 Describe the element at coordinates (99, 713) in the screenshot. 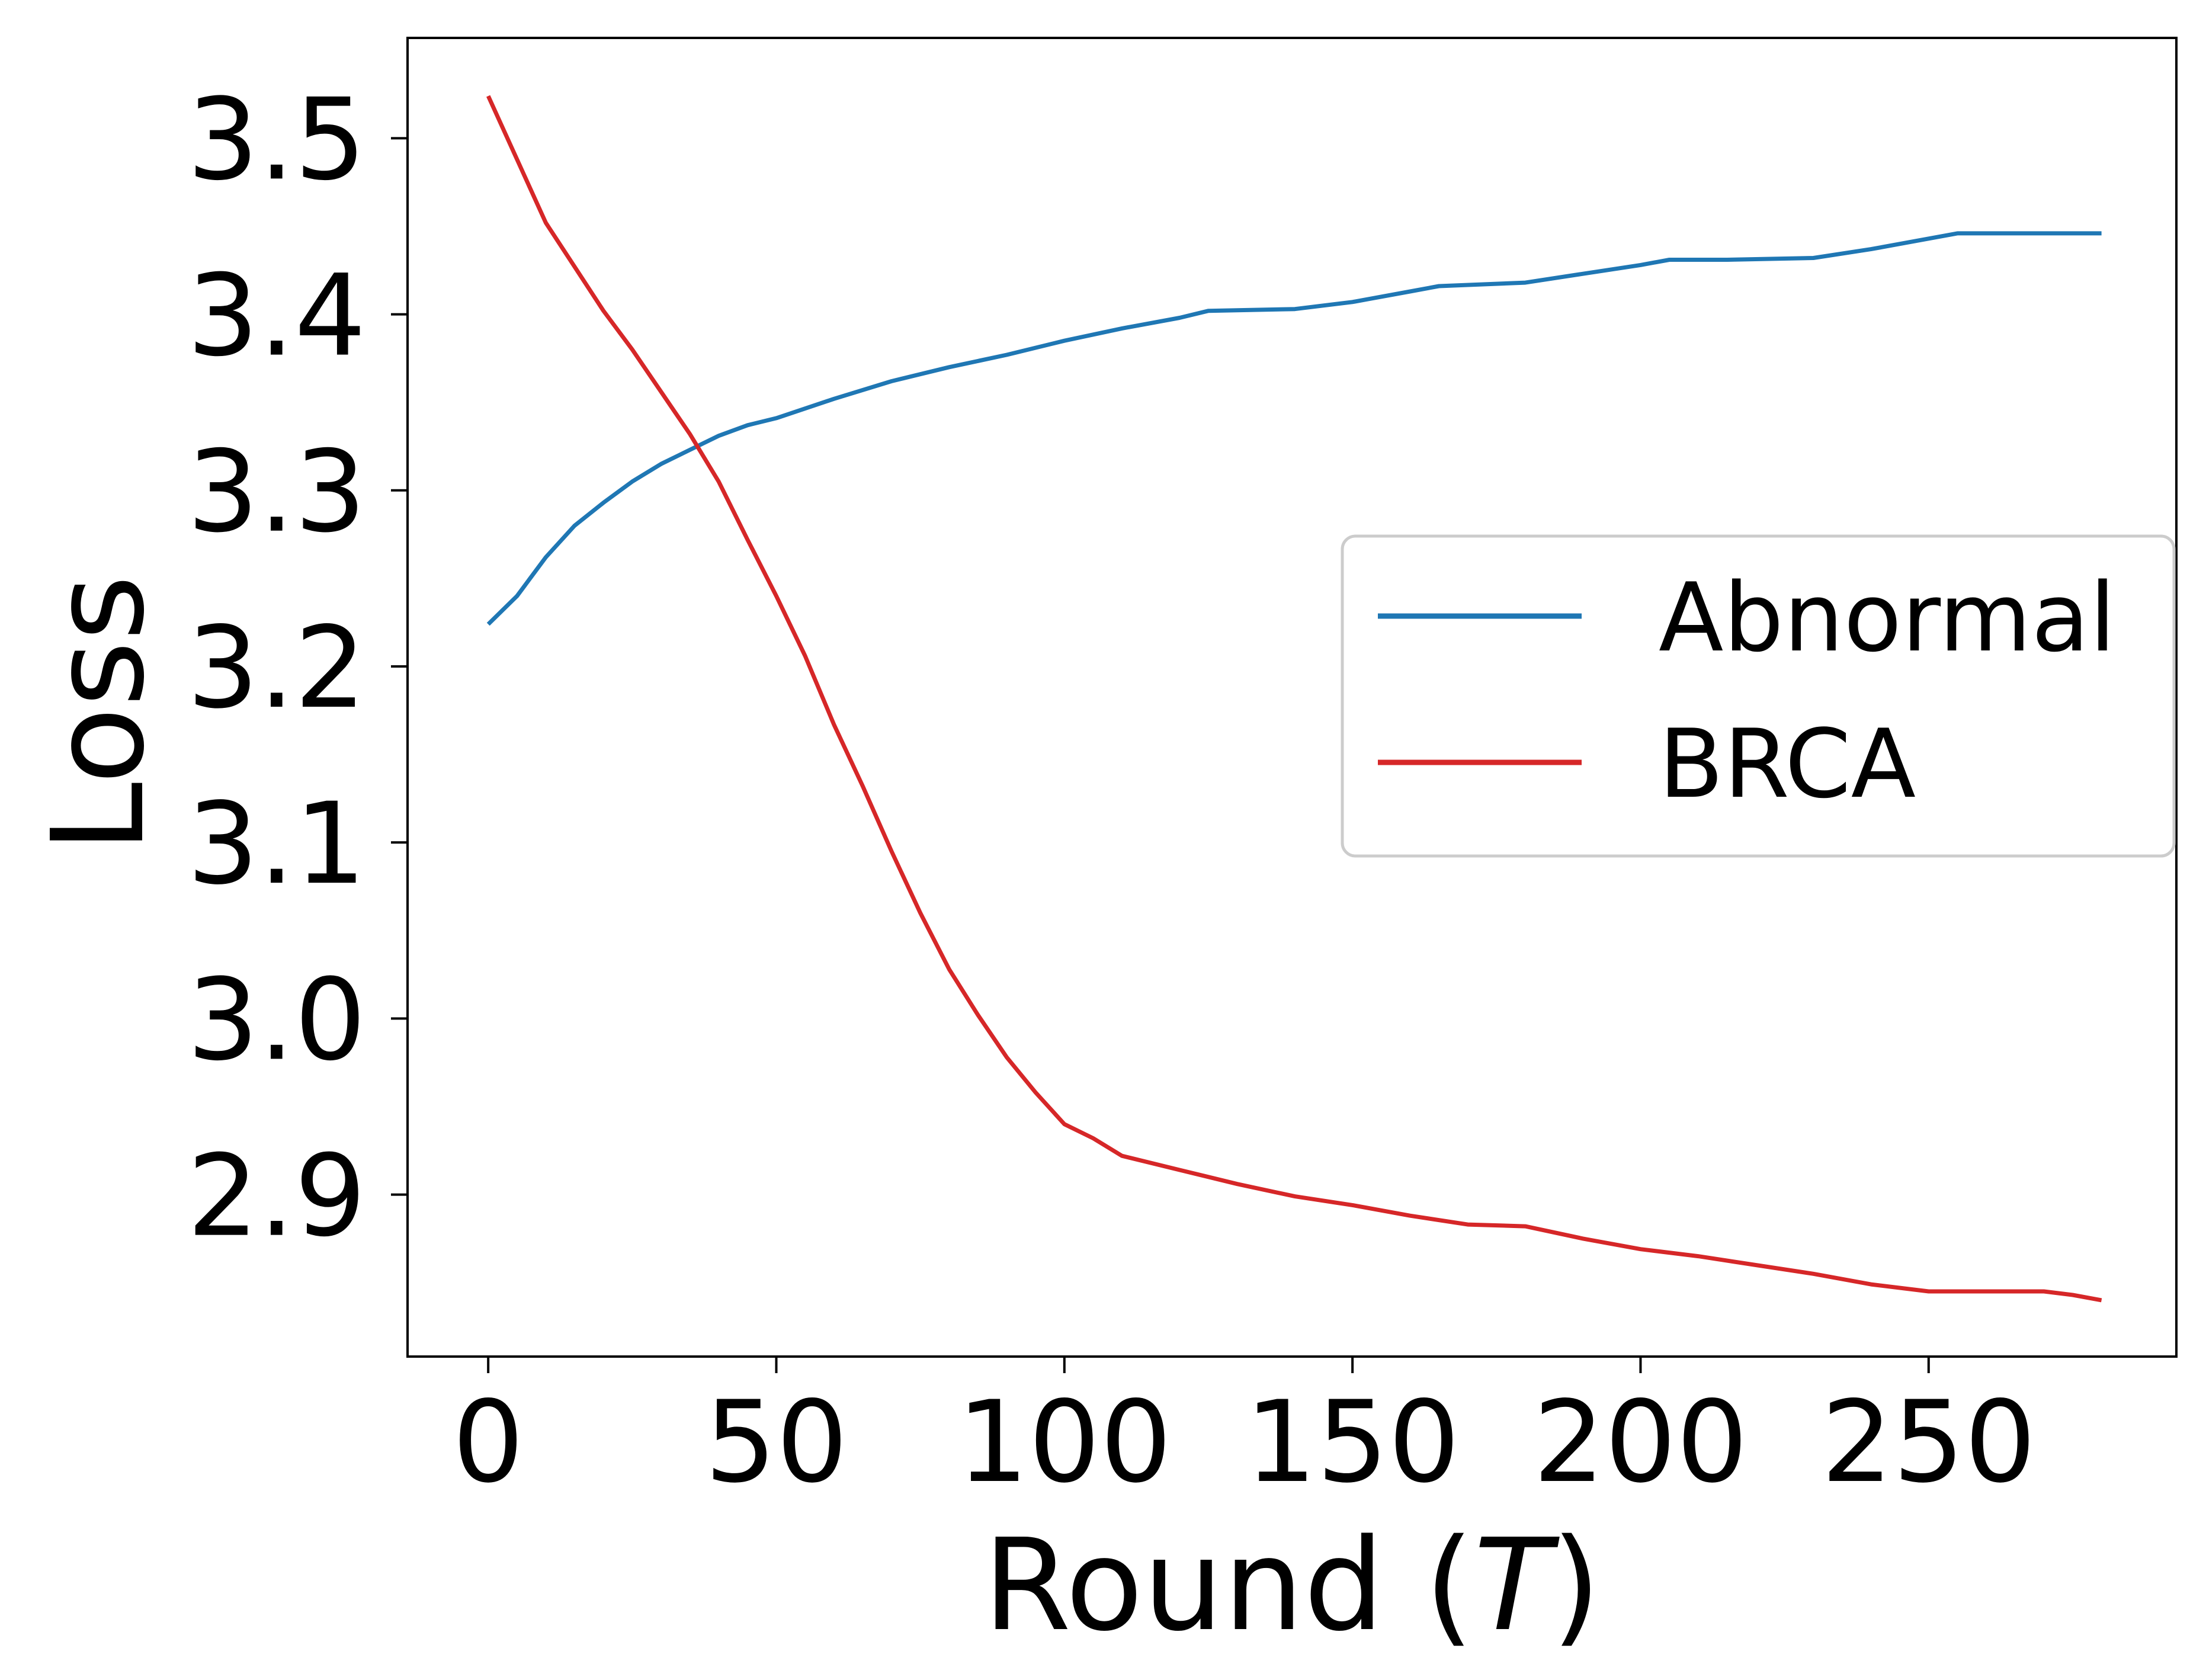

I see `y-axis-label: Loss` at that location.